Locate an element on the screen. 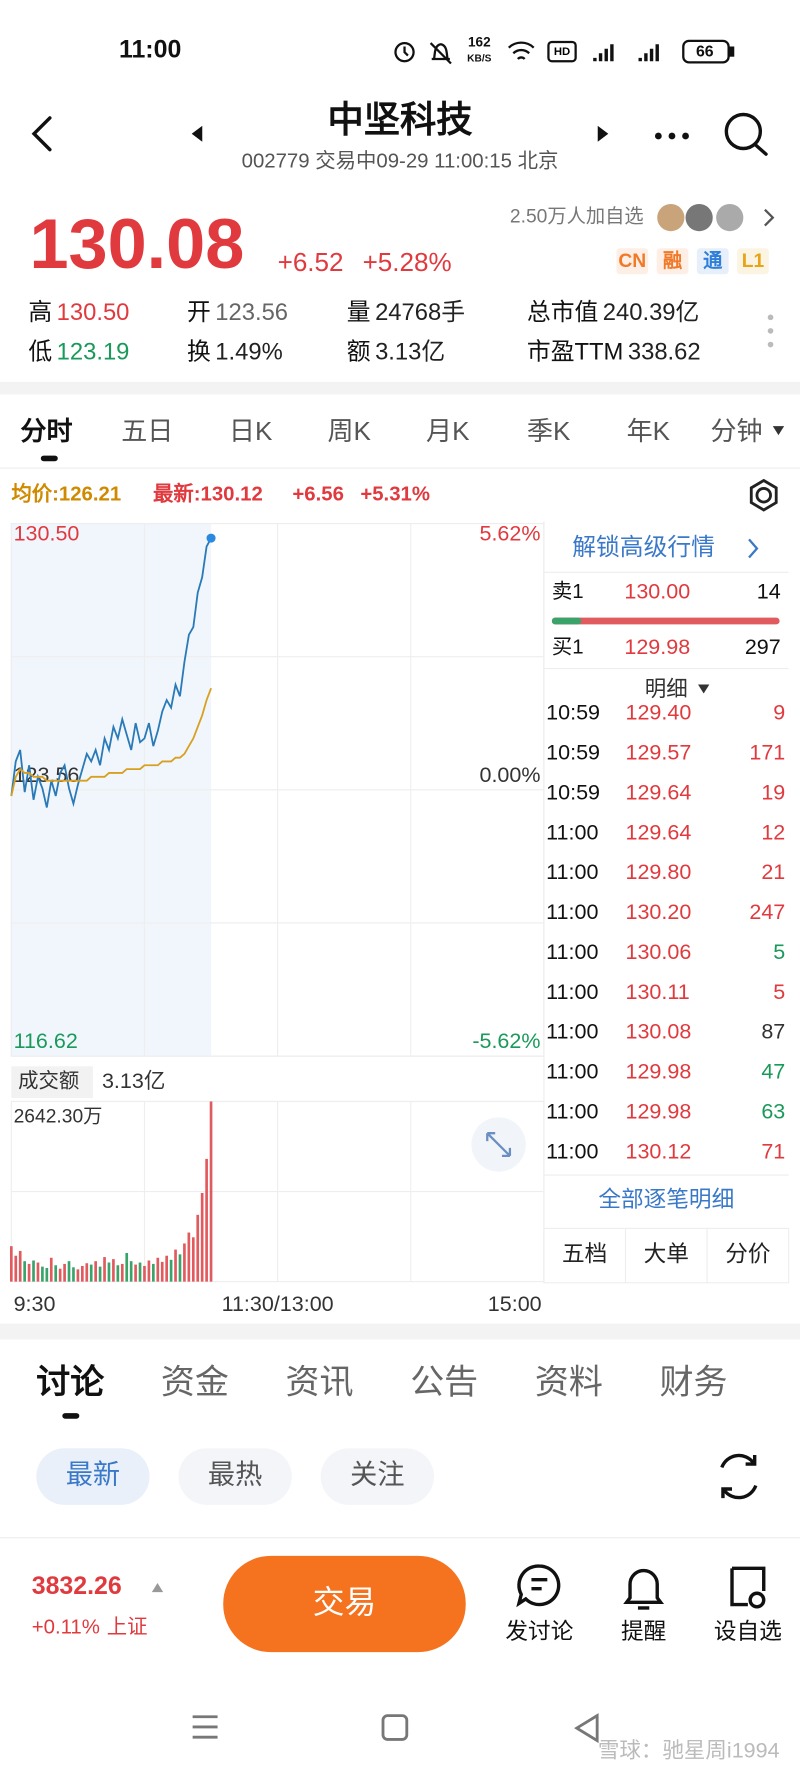  nav-menu is located at coordinates (205, 1727).